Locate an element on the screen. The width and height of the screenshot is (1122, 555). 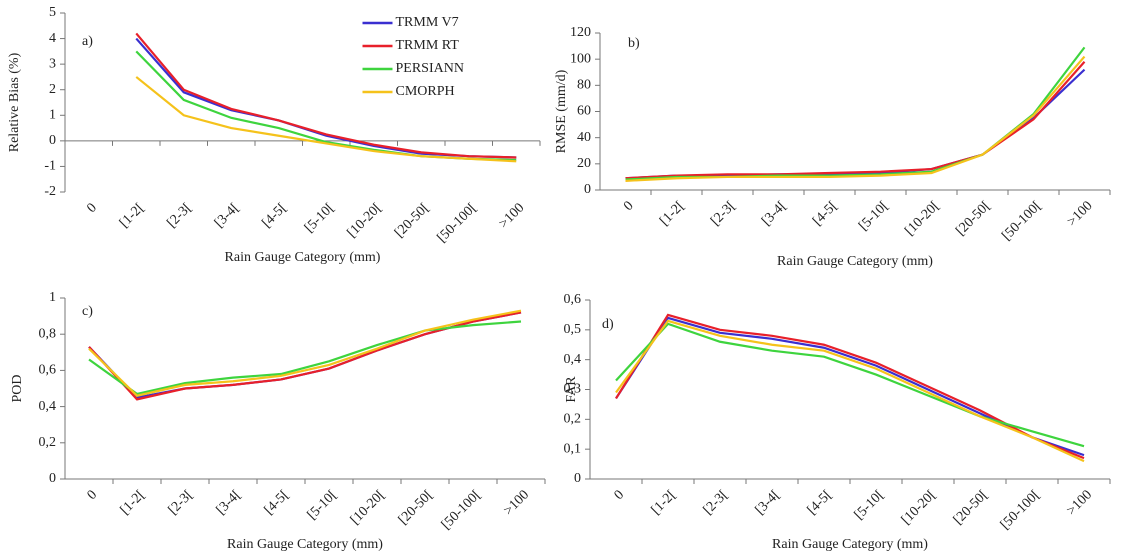
y-tick-label: 40 is located at coordinates (584, 137).